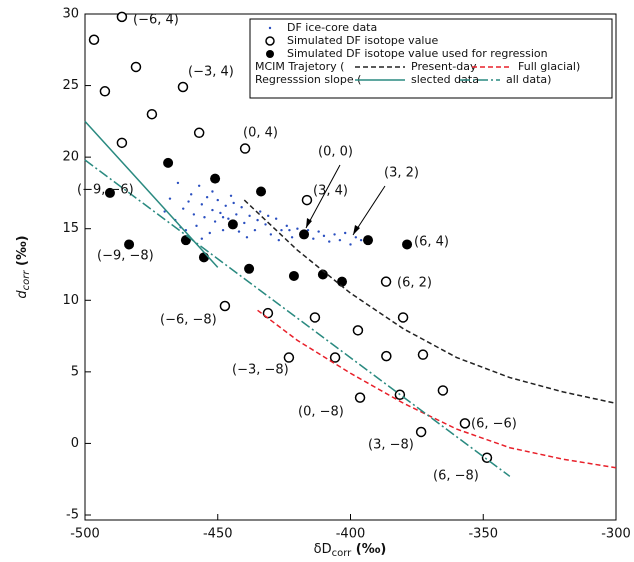 The width and height of the screenshot is (634, 562). What do you see at coordinates (483, 534) in the screenshot?
I see `x-tick-label: -350` at bounding box center [483, 534].